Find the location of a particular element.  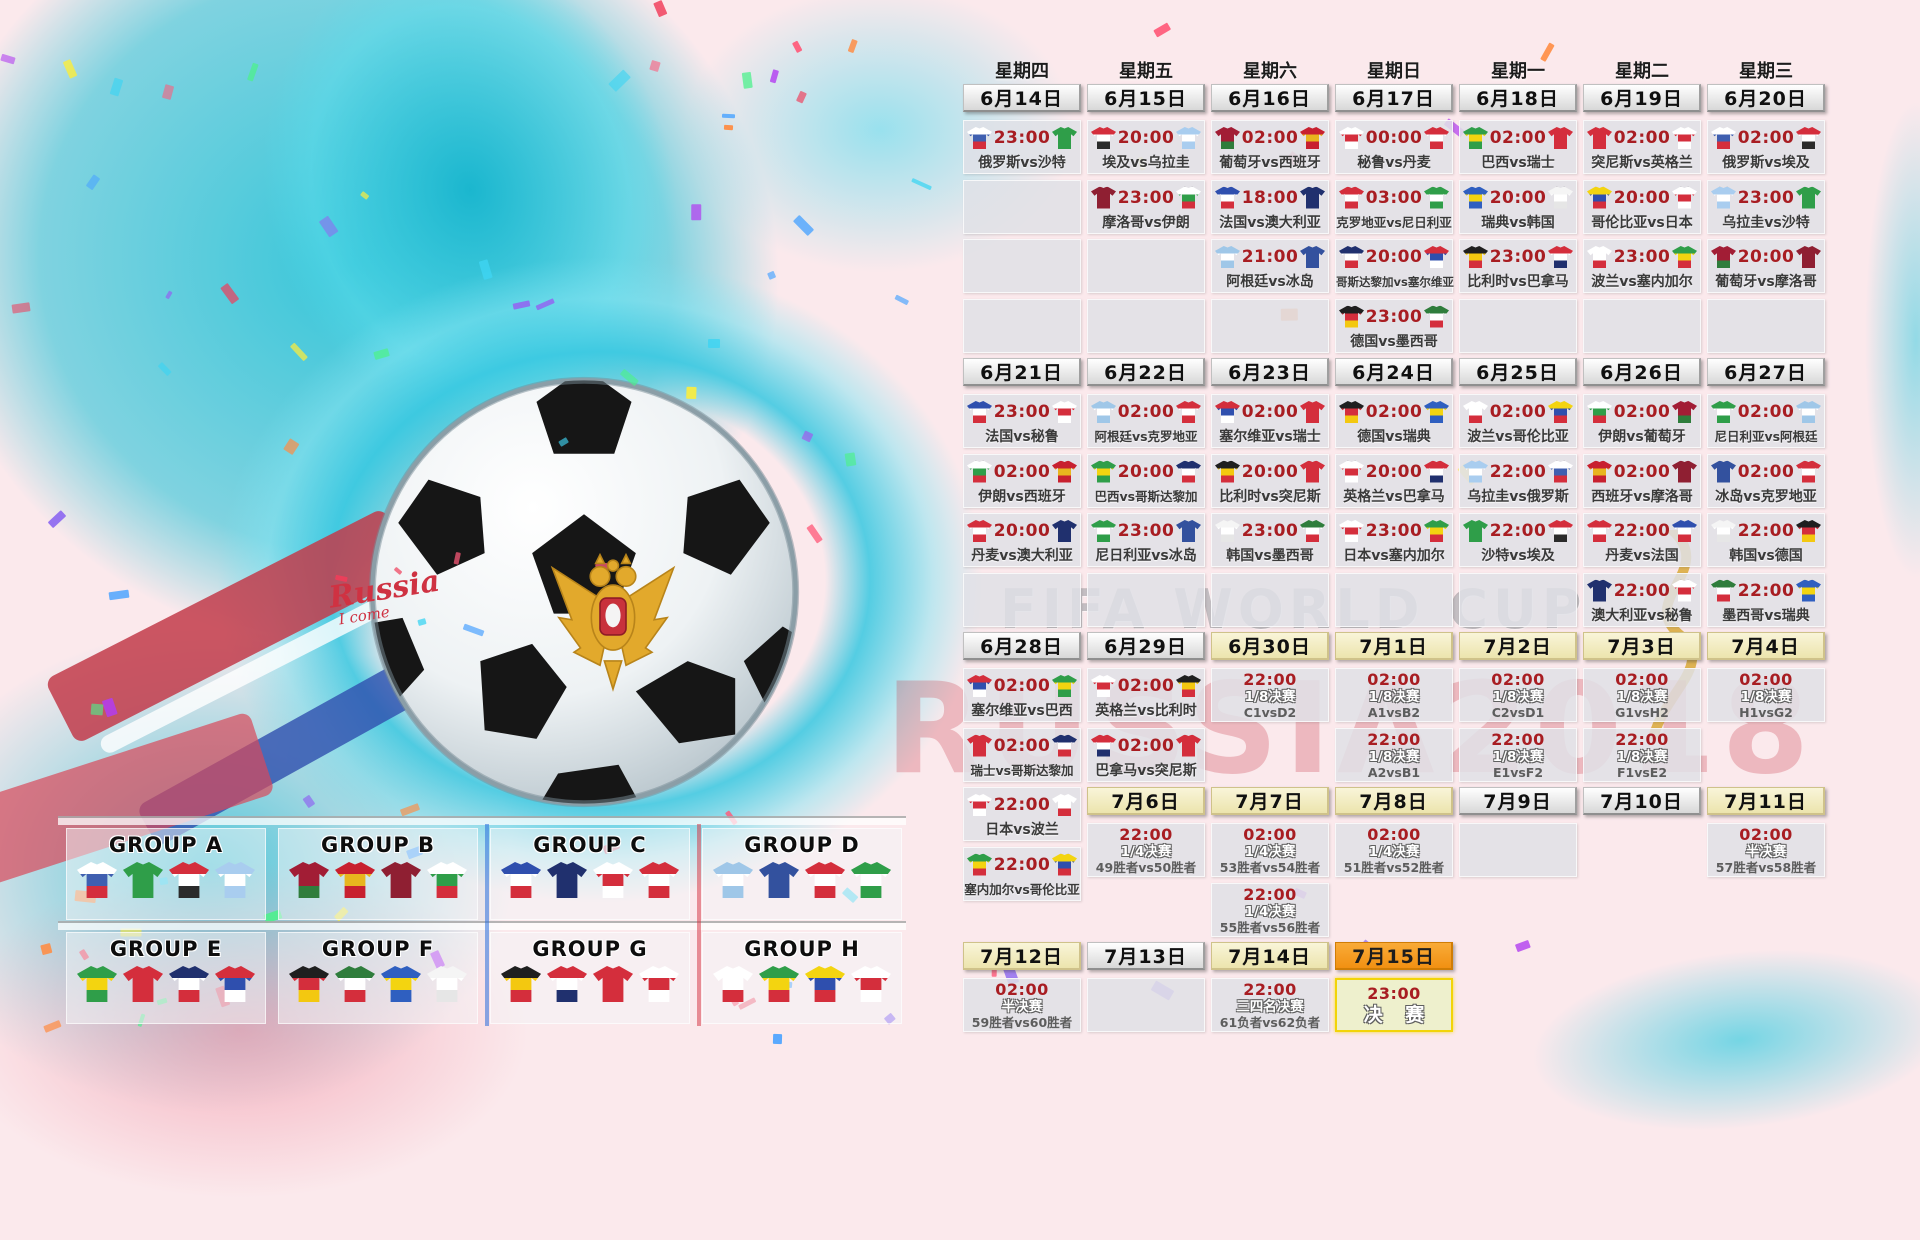

match-time: 03:00 is located at coordinates (1394, 197).